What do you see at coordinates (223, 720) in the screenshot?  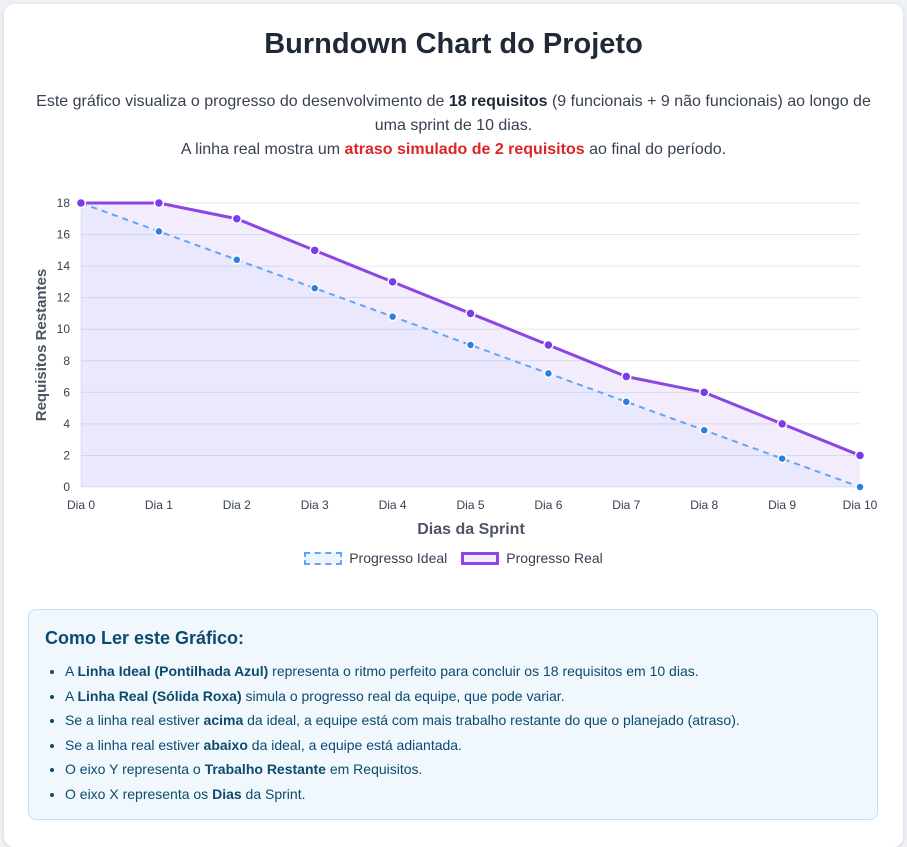 I see `info-bold: acima` at bounding box center [223, 720].